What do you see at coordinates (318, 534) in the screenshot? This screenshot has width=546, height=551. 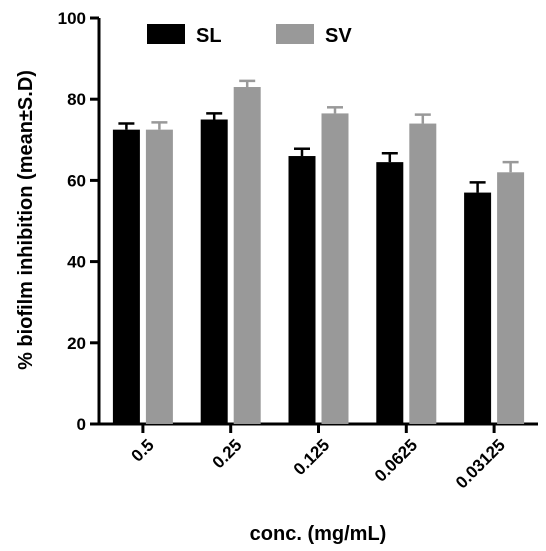 I see `x-axis-label: conc. (mg/mL)` at bounding box center [318, 534].